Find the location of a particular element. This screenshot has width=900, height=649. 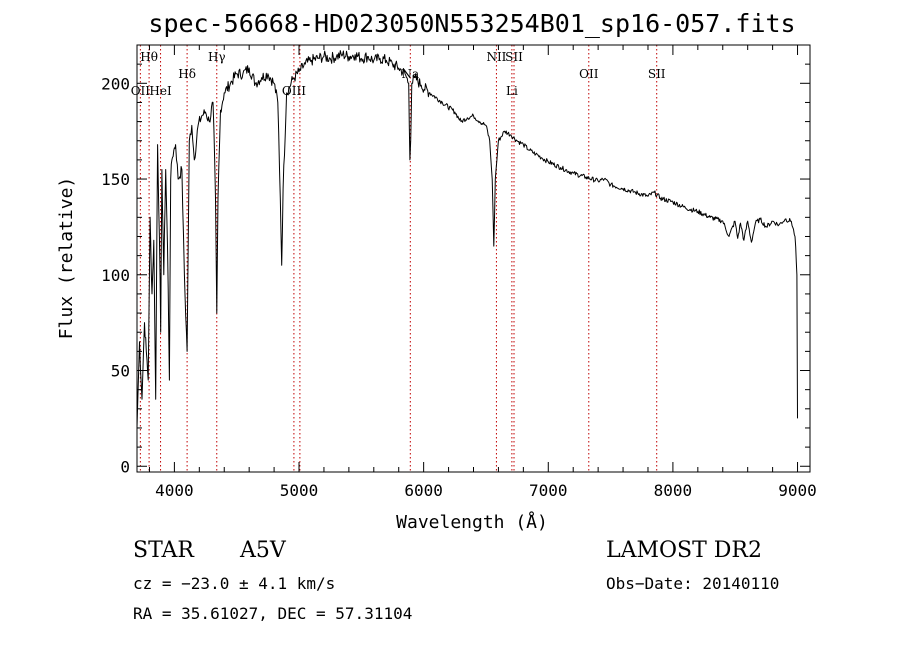

x-tick-label: 8000 is located at coordinates (673, 490).